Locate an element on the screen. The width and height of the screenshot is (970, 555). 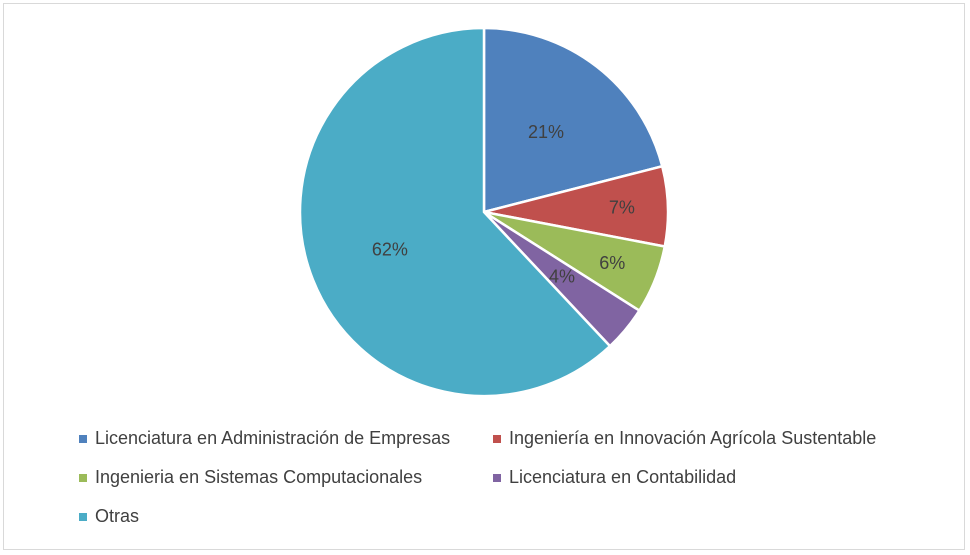
legend-item-otras: Otras is located at coordinates (109, 516).